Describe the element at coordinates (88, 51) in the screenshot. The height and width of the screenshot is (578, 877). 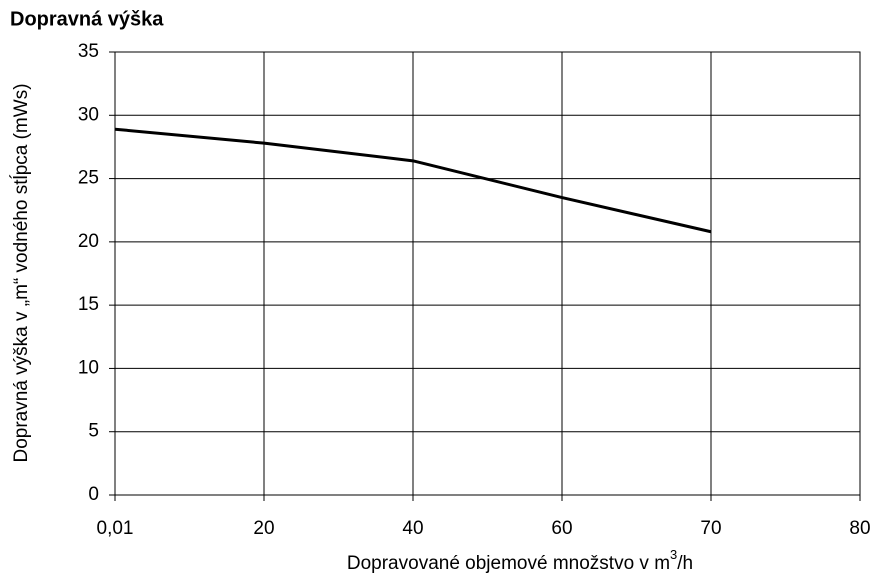
I see `y-tick-label: 35` at that location.